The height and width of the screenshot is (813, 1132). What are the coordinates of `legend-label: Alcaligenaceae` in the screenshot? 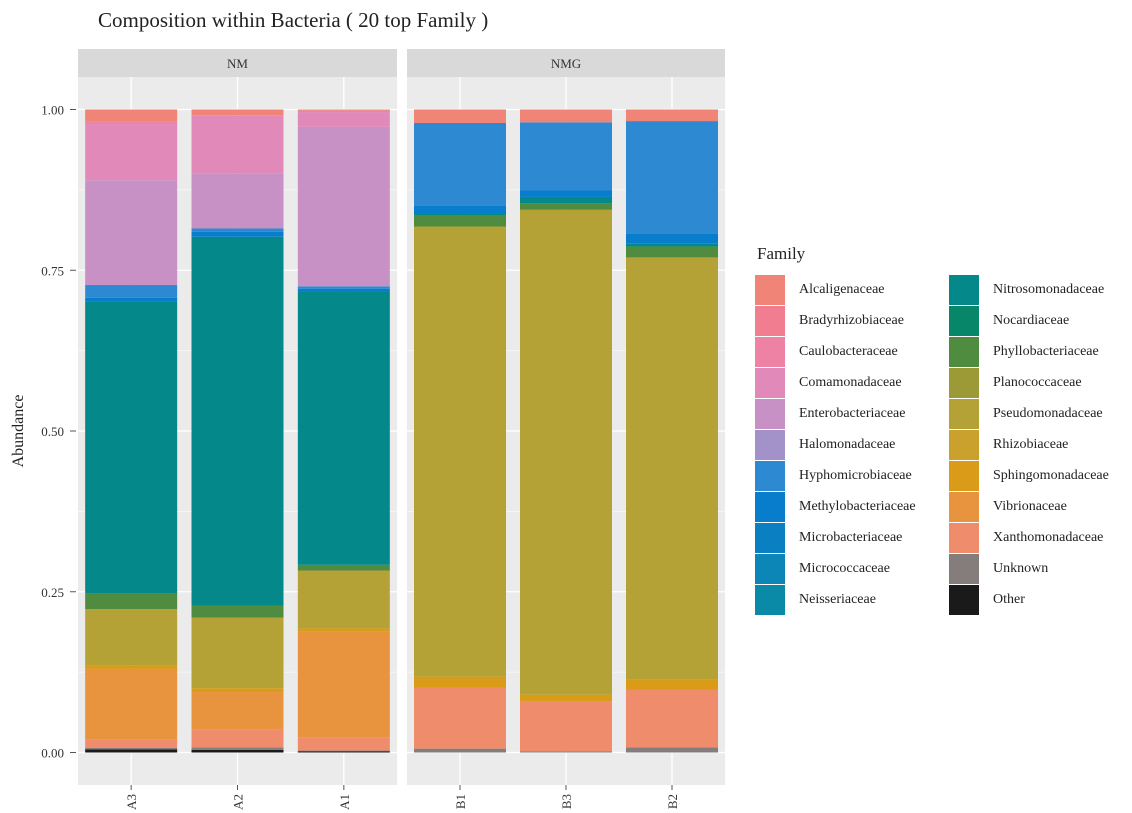 It's located at (842, 289).